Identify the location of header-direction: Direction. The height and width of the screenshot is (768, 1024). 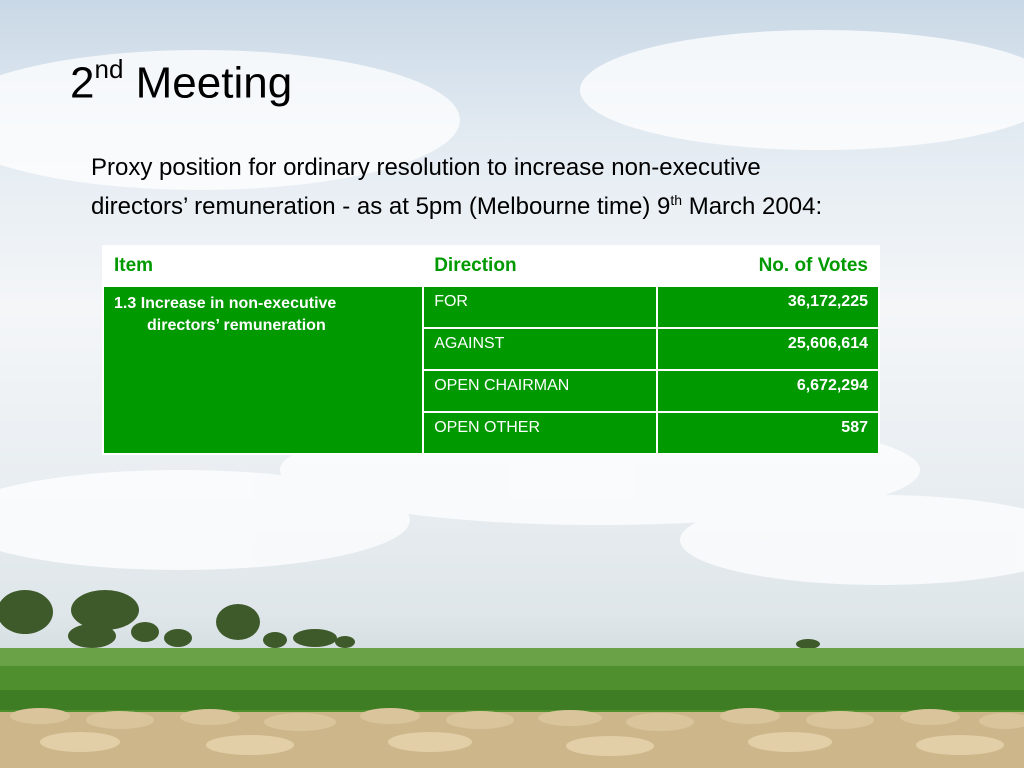
(540, 266).